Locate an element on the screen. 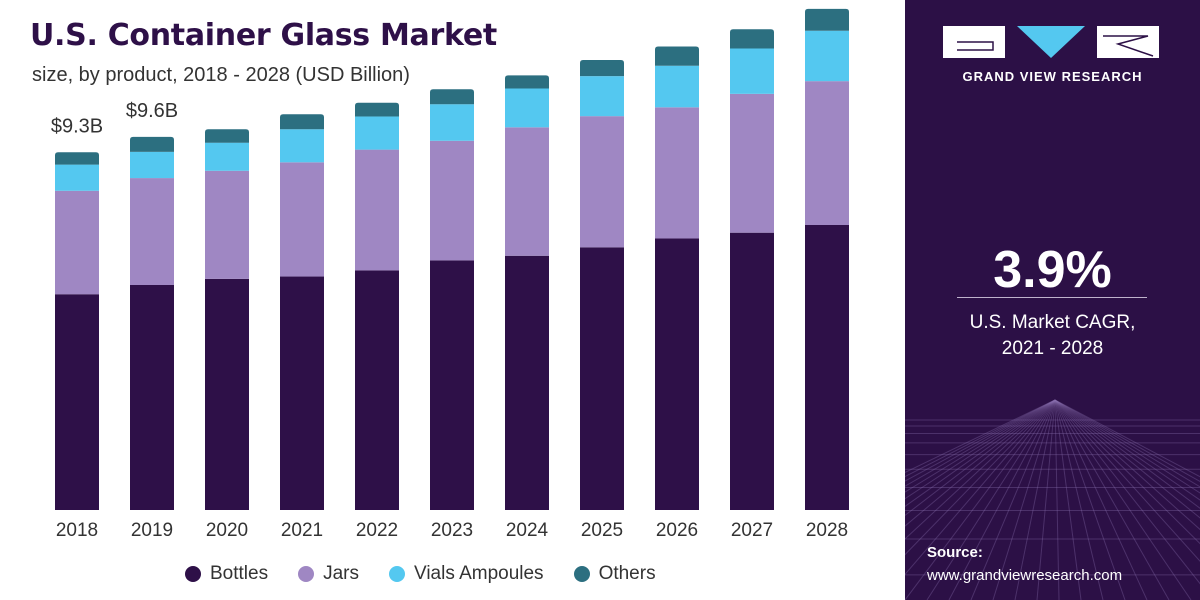 The height and width of the screenshot is (600, 1200). bar-vials-ampoules-2020 is located at coordinates (227, 156).